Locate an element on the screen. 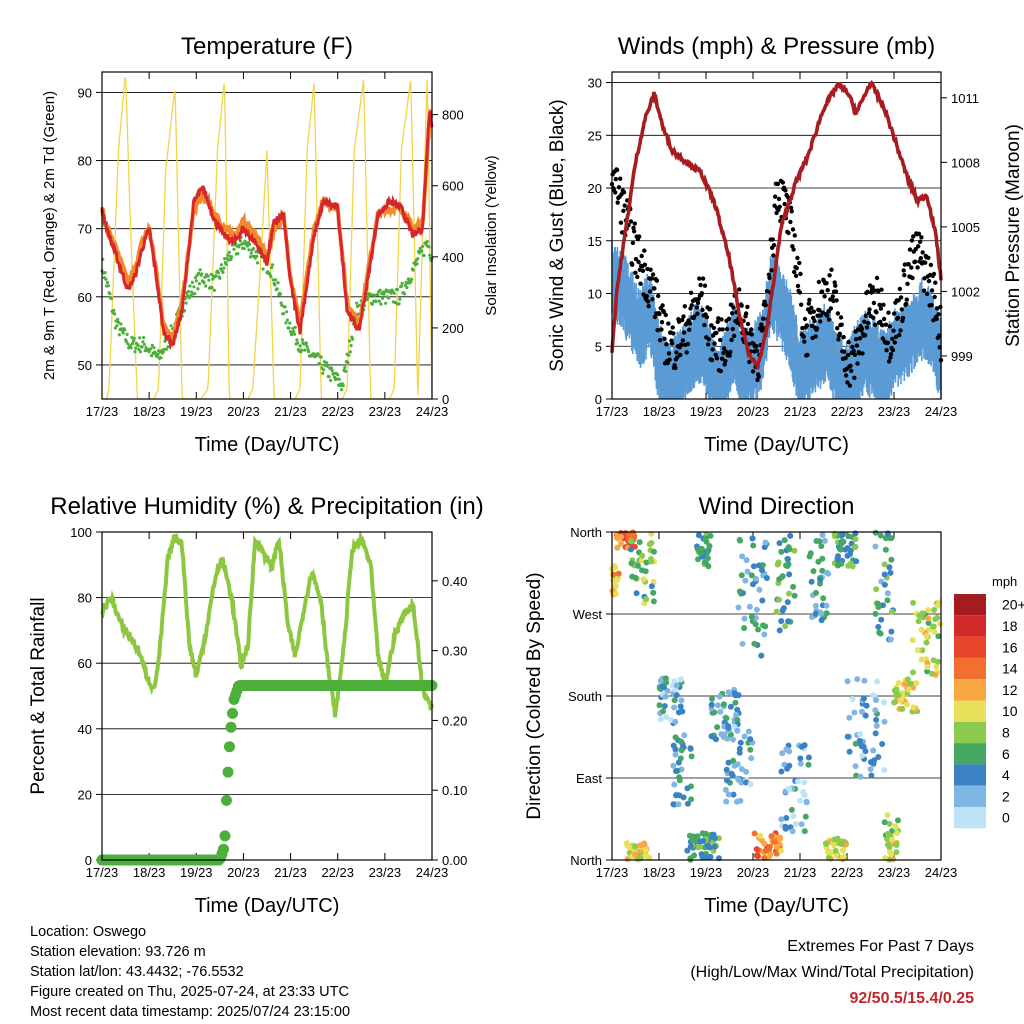 The image size is (1024, 1024). legend-swatch is located at coordinates (970, 711).